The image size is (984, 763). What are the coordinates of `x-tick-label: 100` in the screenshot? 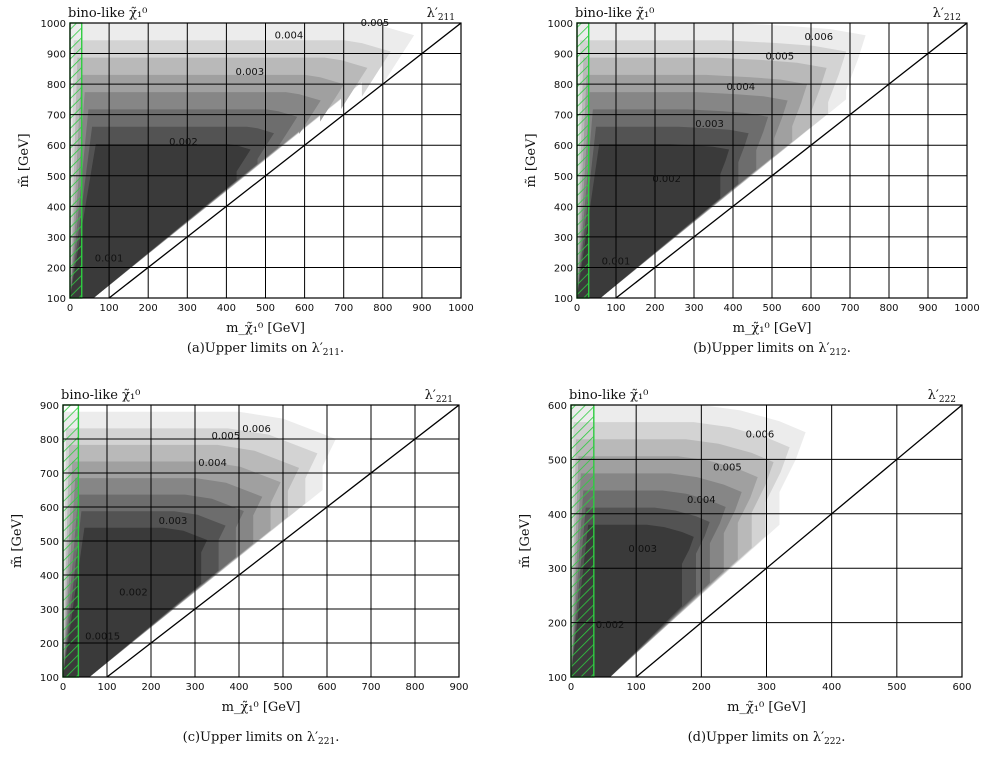 It's located at (636, 687).